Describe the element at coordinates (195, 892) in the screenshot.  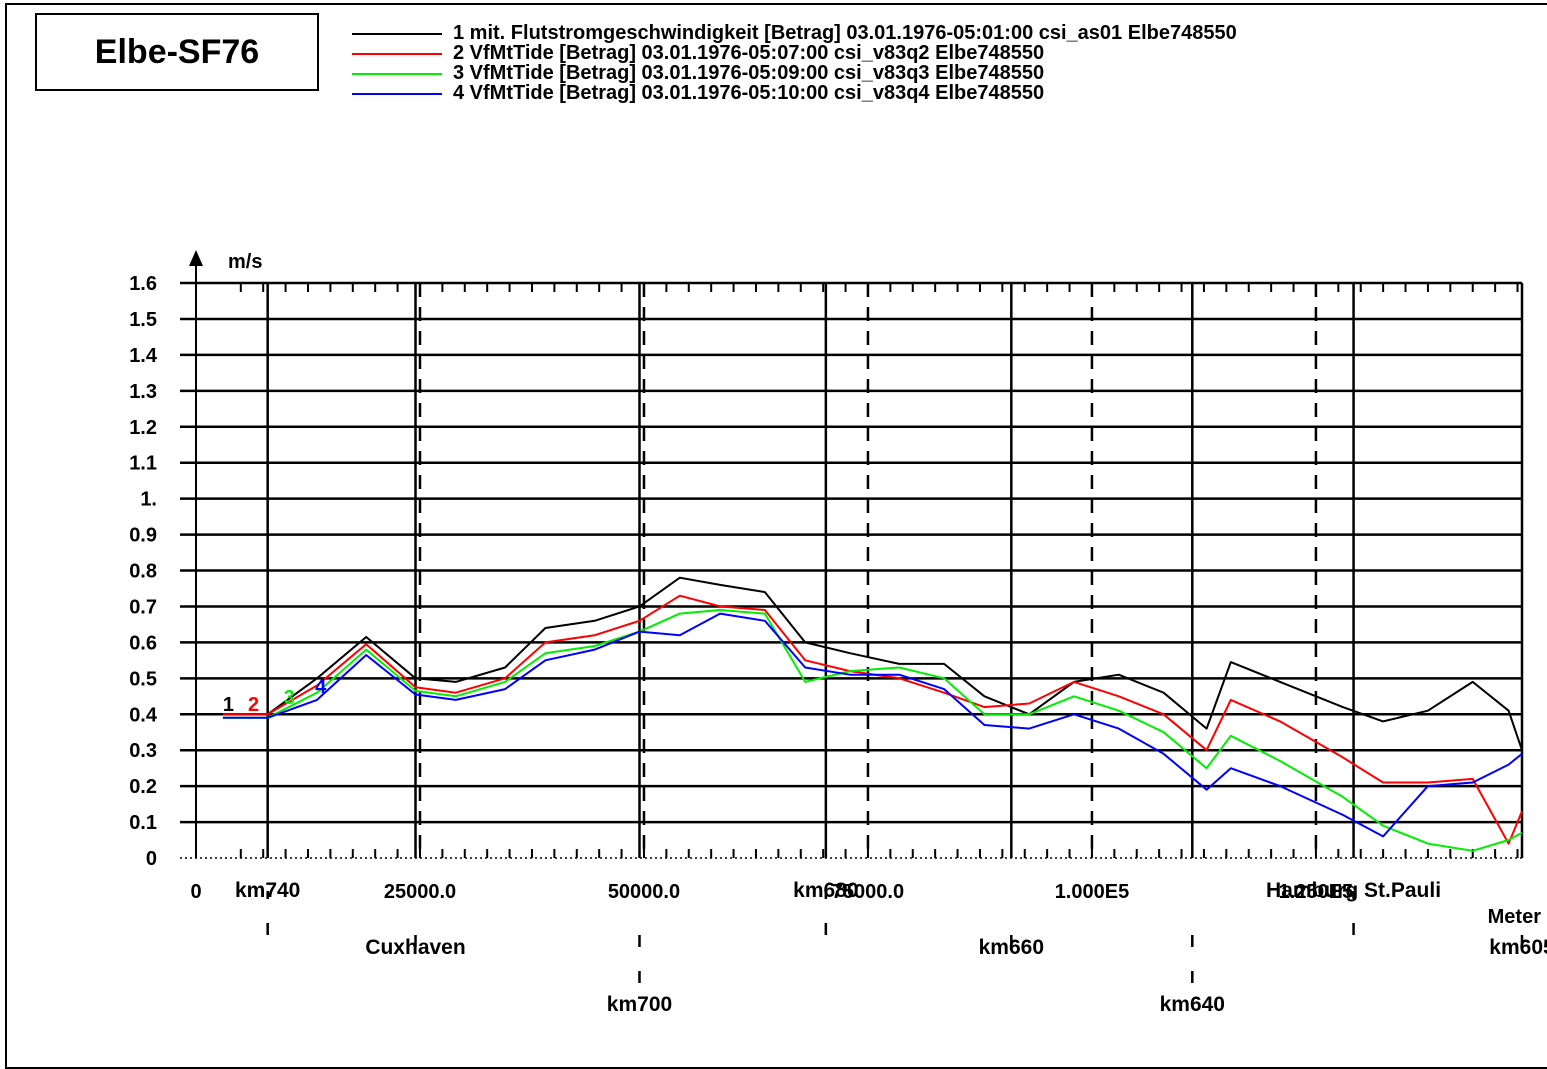
I see `x-tick-label: 0` at that location.